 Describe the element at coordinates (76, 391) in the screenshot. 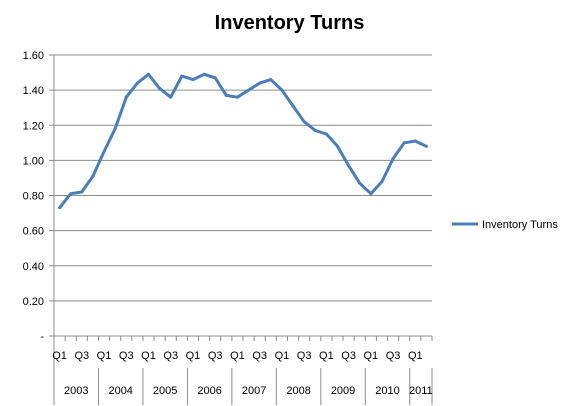

I see `year-label: 2003` at that location.